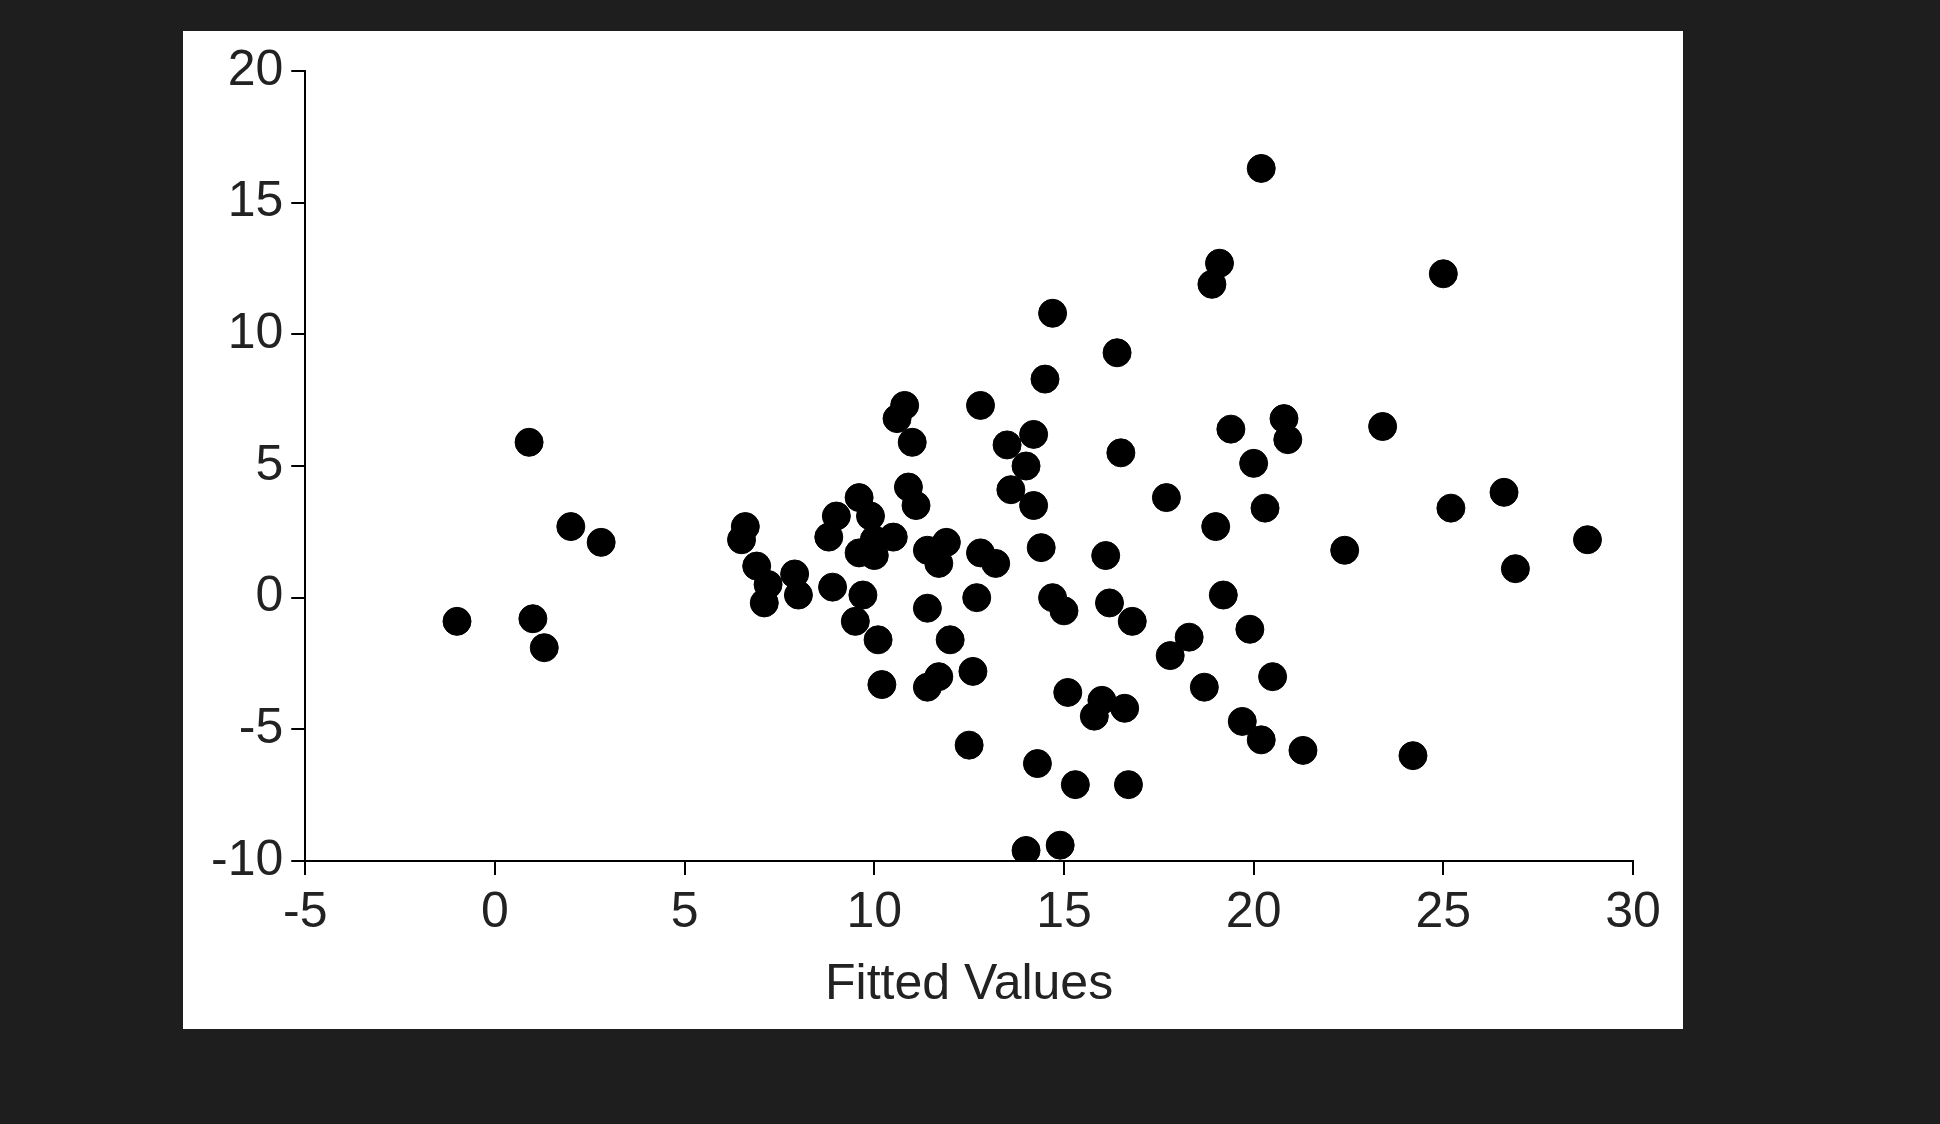 This screenshot has height=1124, width=1940. I want to click on x-tick-label: 5, so click(684, 909).